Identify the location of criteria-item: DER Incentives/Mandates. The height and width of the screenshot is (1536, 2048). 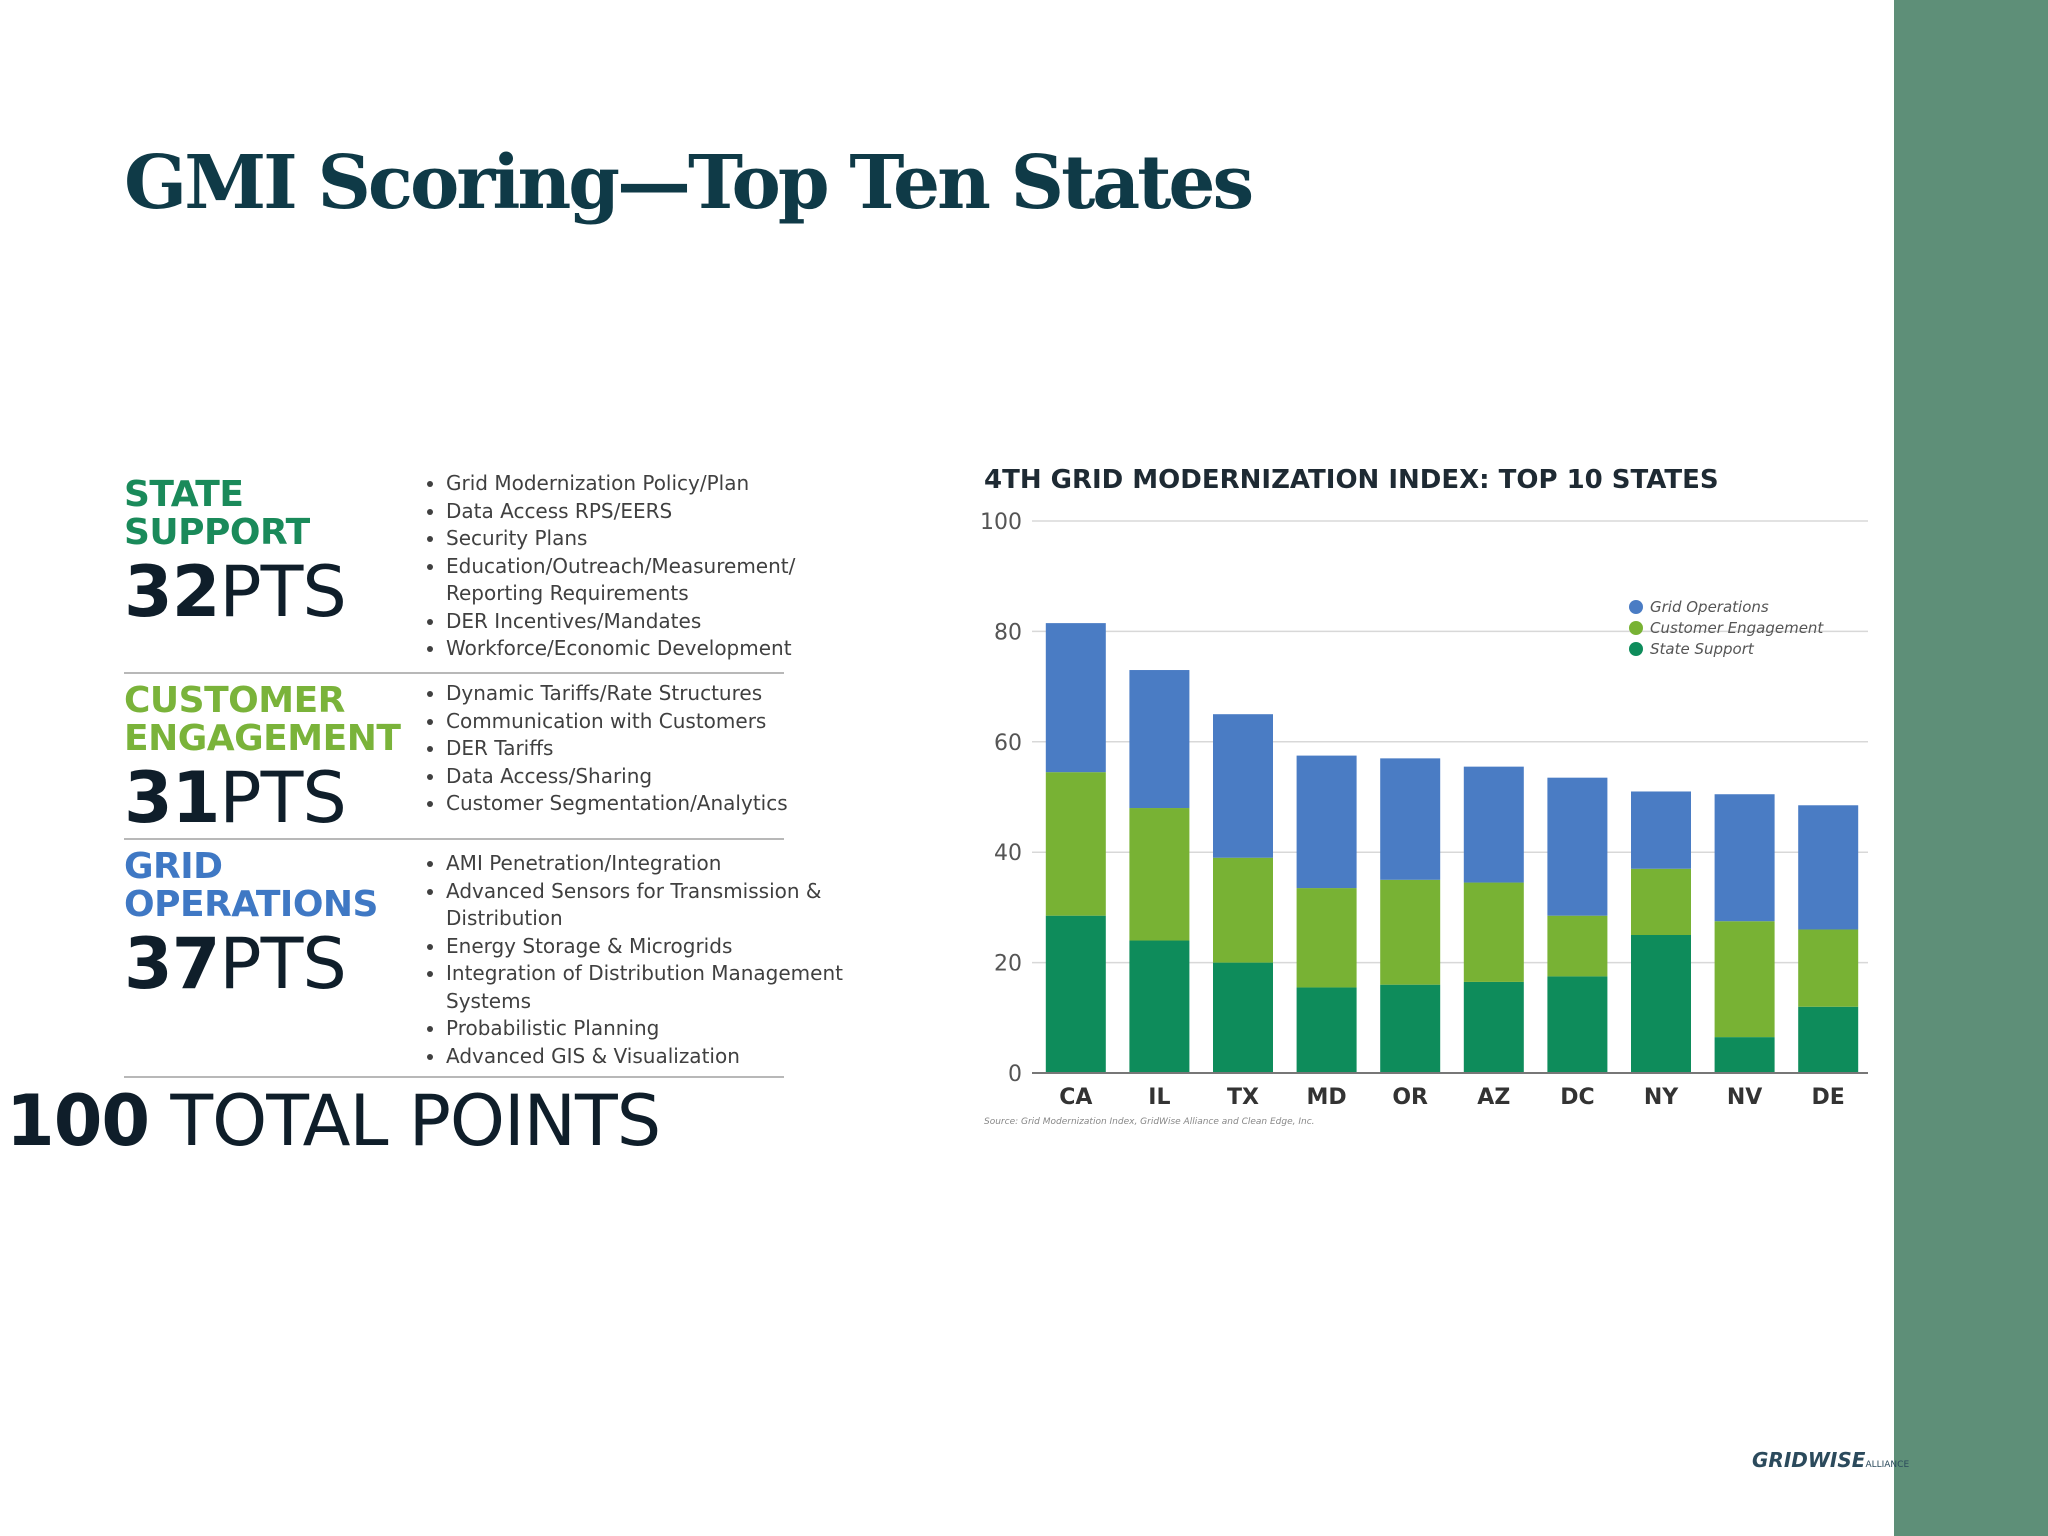
(646, 622).